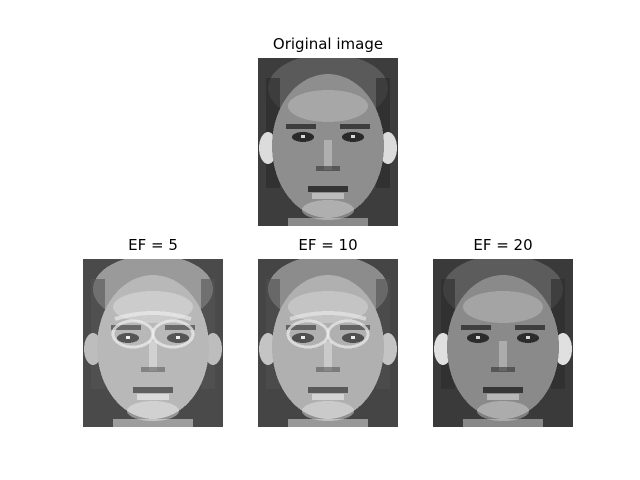 The width and height of the screenshot is (640, 480). What do you see at coordinates (153, 245) in the screenshot?
I see `ef5-title: EF = 5` at bounding box center [153, 245].